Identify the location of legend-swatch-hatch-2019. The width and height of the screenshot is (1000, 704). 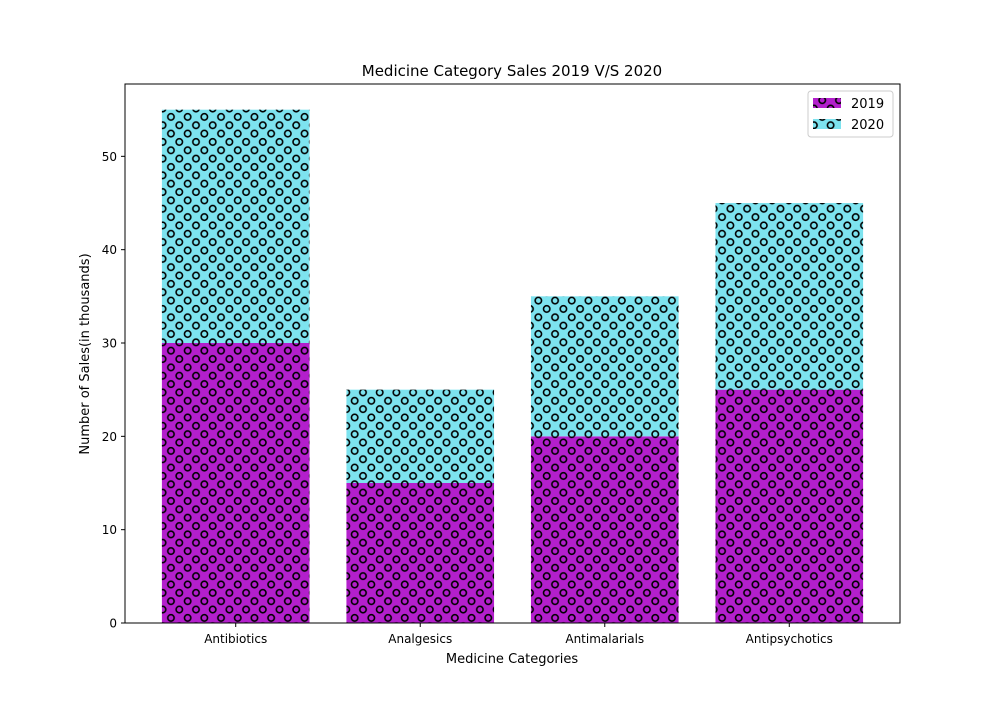
(827, 103).